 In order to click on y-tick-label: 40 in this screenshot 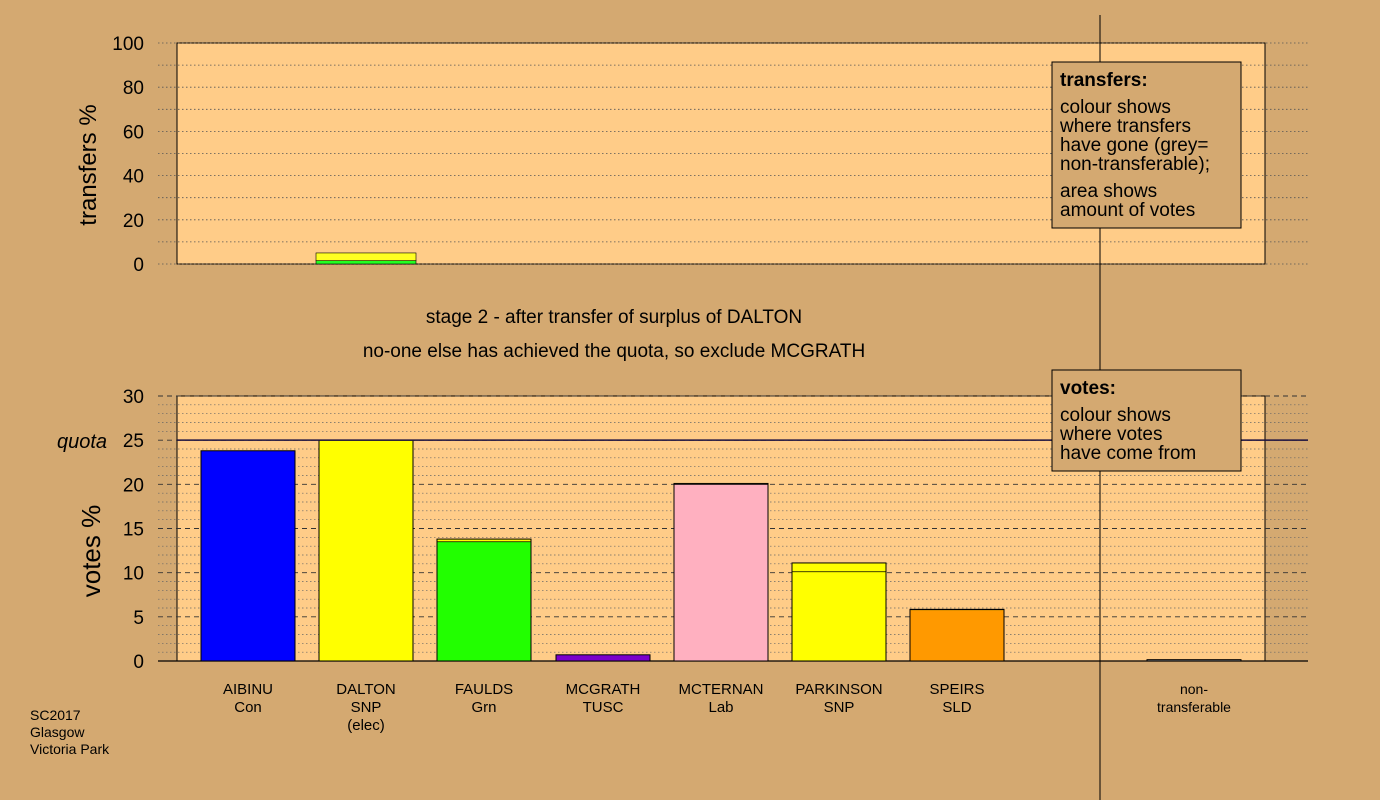, I will do `click(133, 177)`.